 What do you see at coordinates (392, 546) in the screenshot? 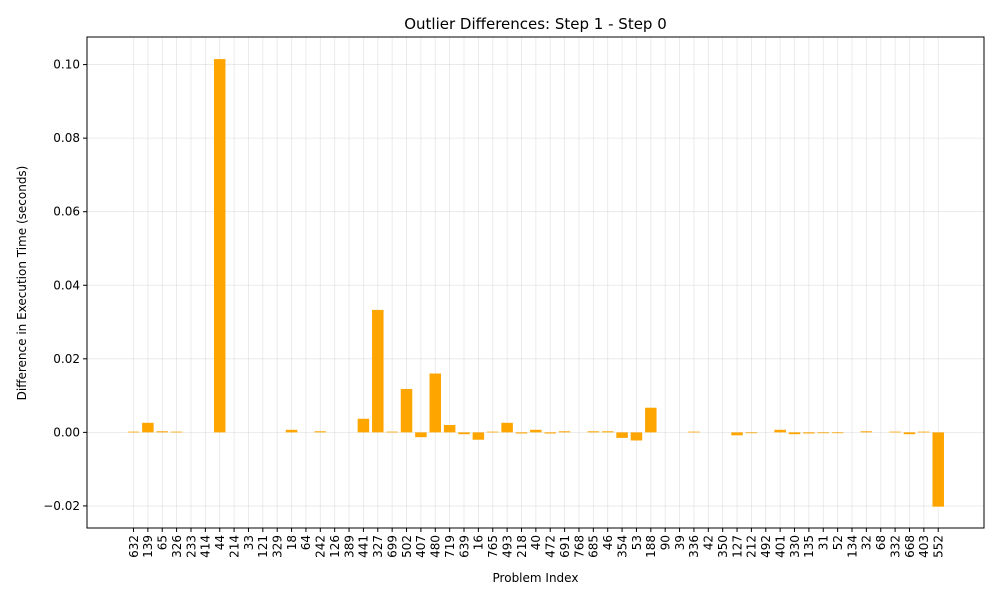
I see `x-tick-label: 699` at bounding box center [392, 546].